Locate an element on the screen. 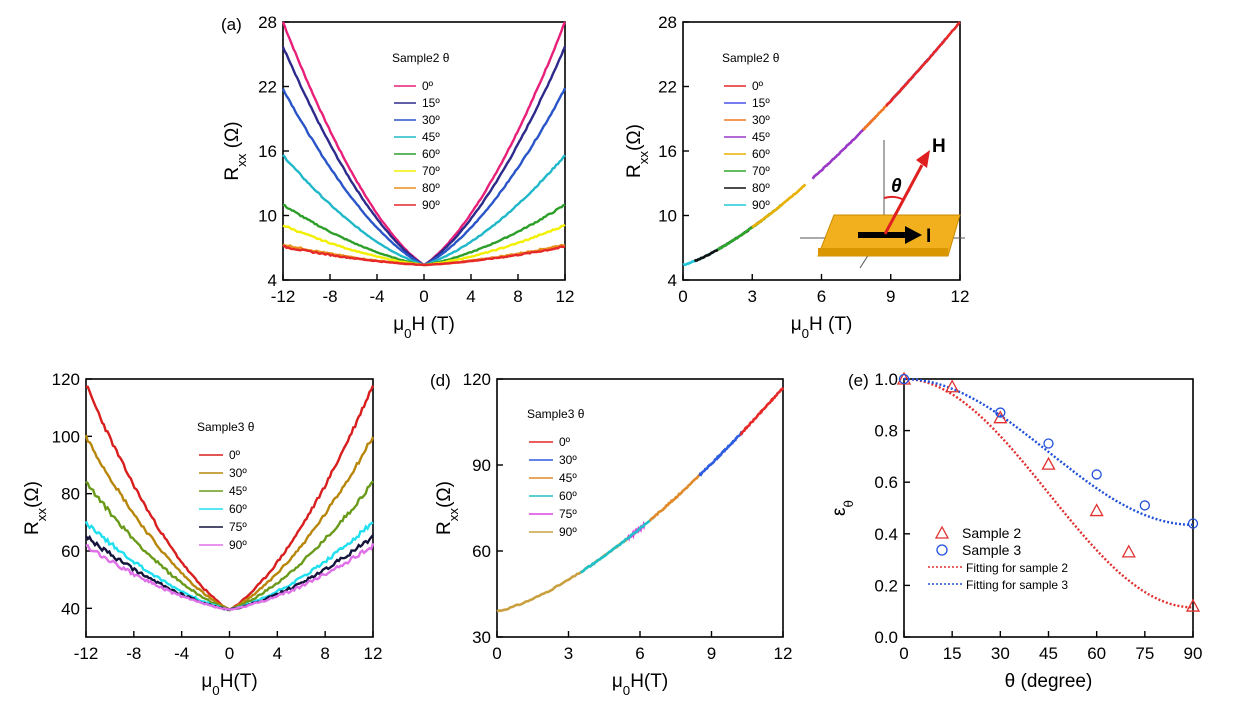  x-axis-label: μ0H(T) is located at coordinates (640, 684).